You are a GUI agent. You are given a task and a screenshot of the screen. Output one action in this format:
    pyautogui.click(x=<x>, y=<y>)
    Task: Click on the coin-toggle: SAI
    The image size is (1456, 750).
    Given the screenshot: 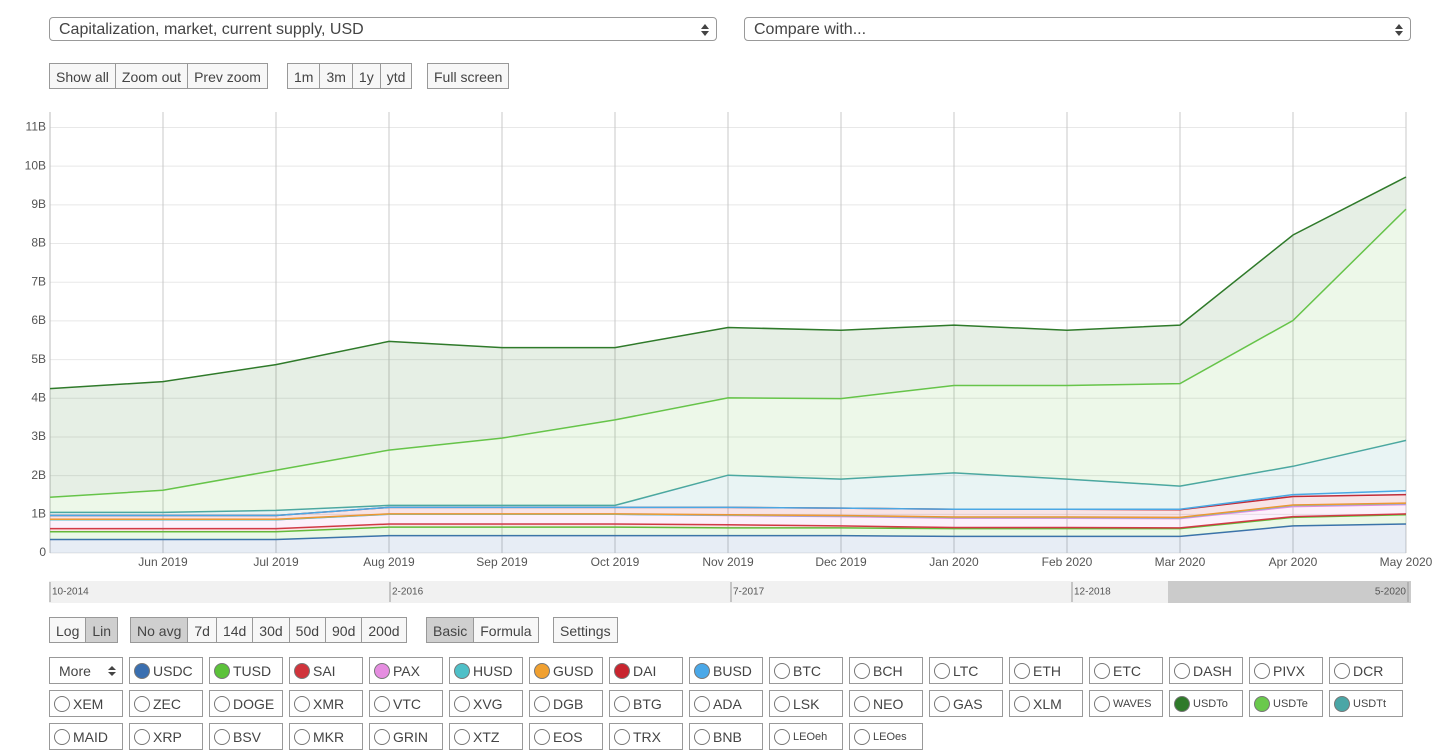 What is the action you would take?
    pyautogui.click(x=326, y=670)
    